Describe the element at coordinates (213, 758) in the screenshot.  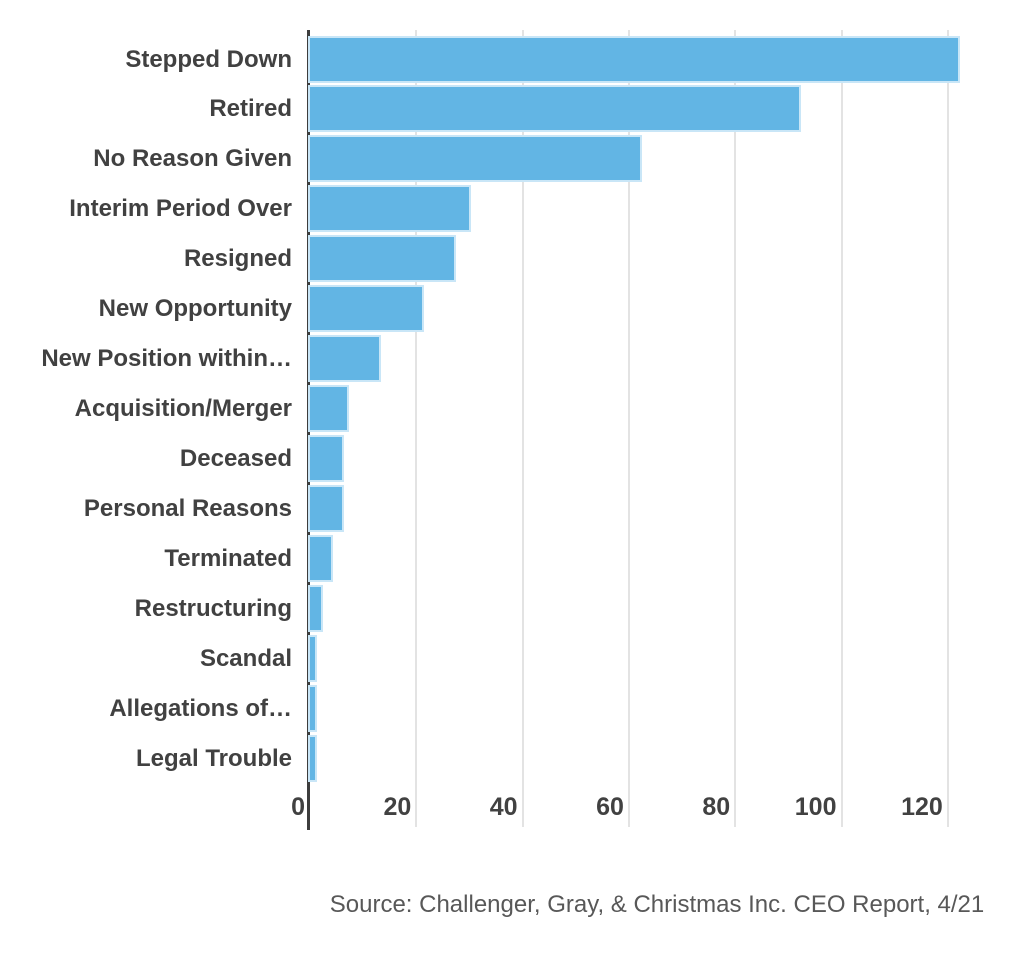
I see `category-label: Legal Trouble` at that location.